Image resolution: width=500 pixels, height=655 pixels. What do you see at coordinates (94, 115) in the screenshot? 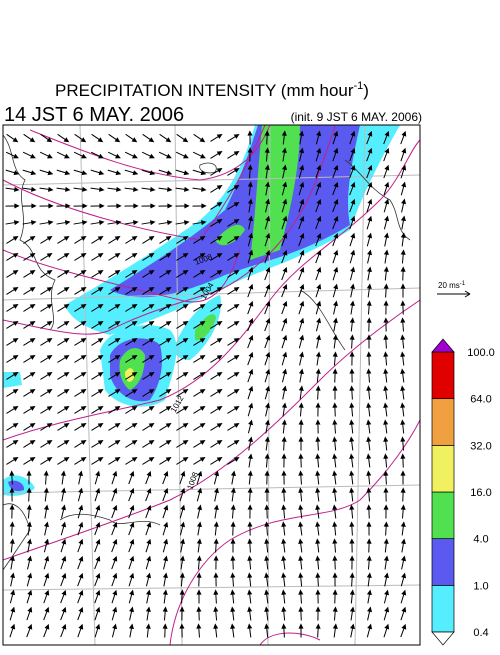
I see `valid-time: 14 JST 6 MAY. 2006` at bounding box center [94, 115].